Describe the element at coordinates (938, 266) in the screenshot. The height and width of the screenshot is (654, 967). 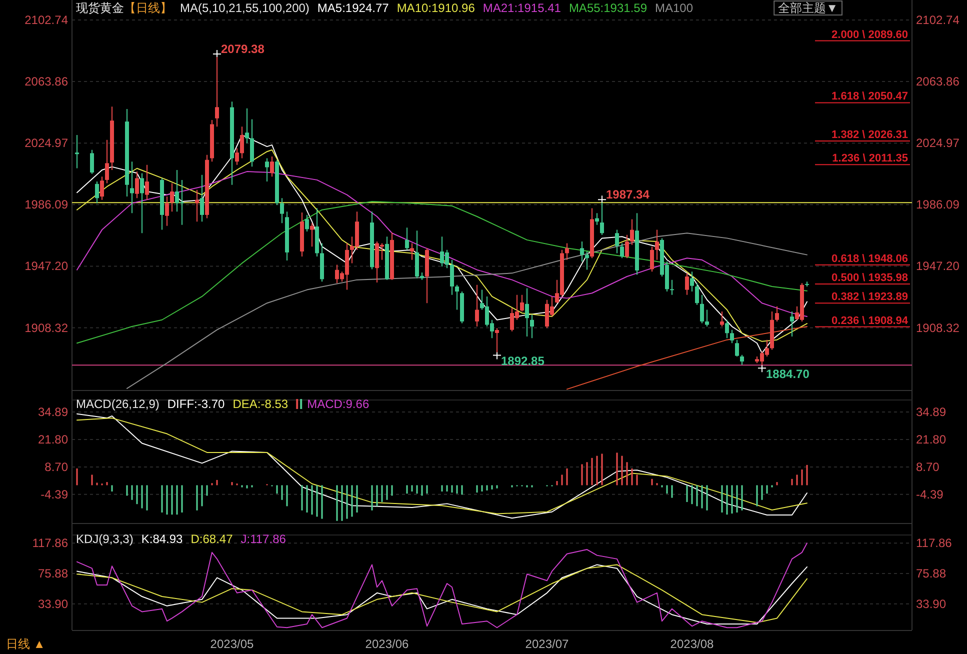
I see `y2-tick-label: 1947.20` at that location.